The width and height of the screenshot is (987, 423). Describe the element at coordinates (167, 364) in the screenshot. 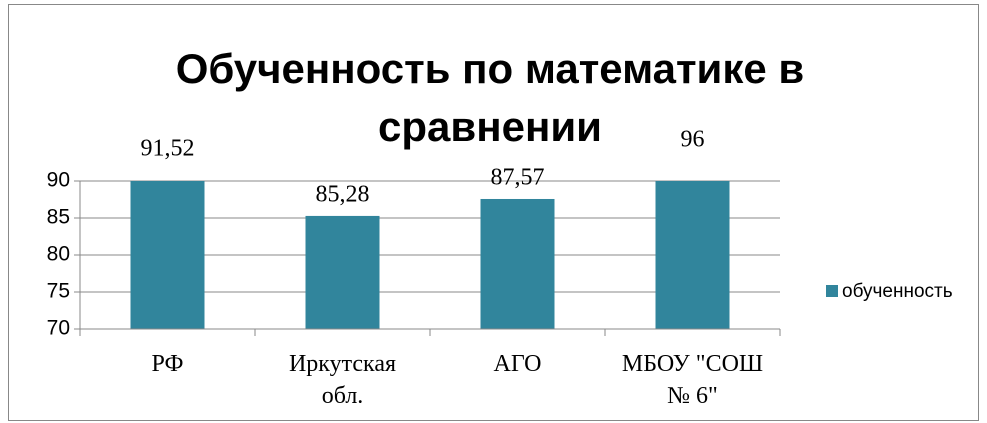

I see `x-tick-label: РФ` at that location.